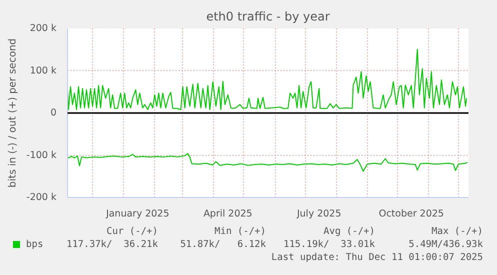  Describe the element at coordinates (12, 113) in the screenshot. I see `y-axis-title: bits in (-) / out (+) per second` at that location.